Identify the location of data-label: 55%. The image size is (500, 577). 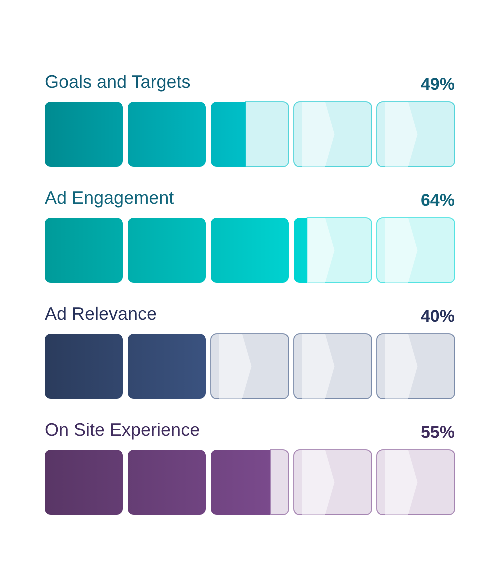
(437, 432).